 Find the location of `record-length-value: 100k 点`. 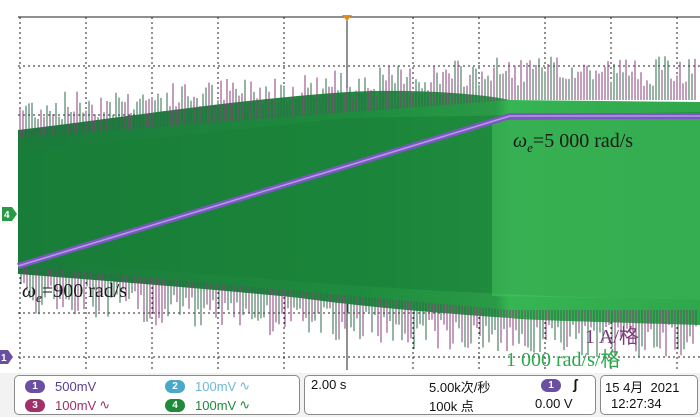

record-length-value: 100k 点 is located at coordinates (451, 406).